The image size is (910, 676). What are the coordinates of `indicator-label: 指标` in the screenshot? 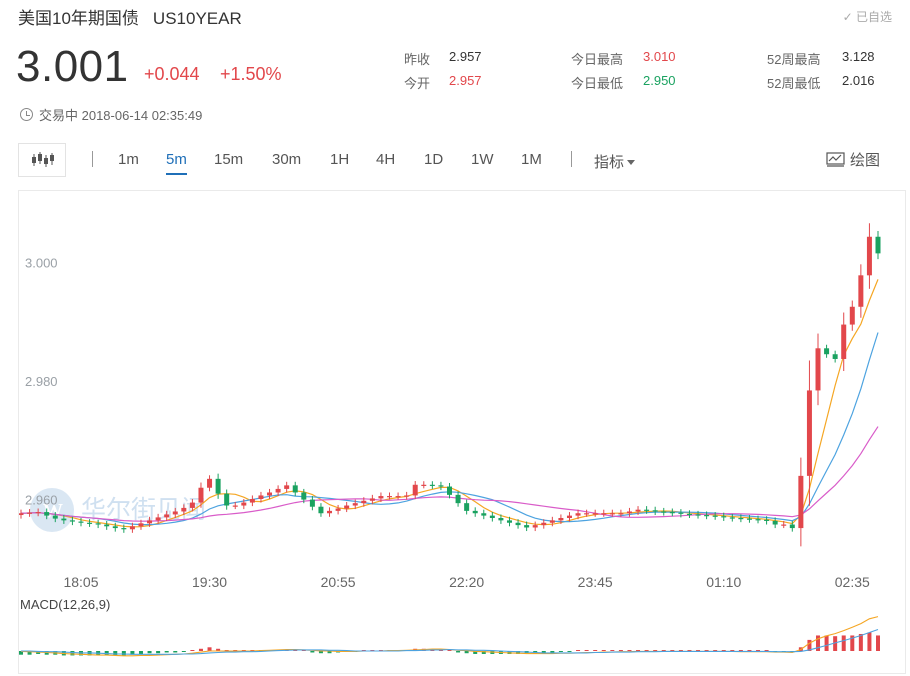 It's located at (609, 162).